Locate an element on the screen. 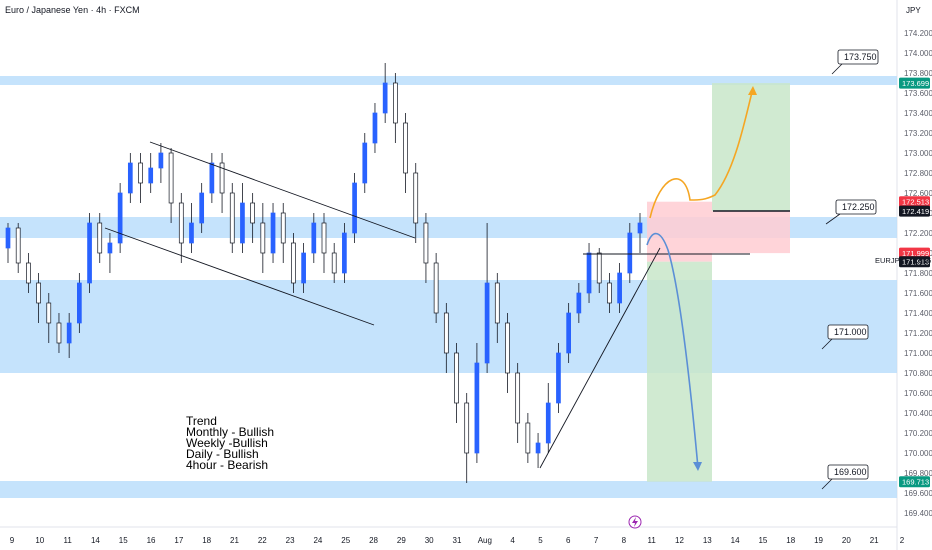 This screenshot has width=932, height=550. time-tick-label: 13 is located at coordinates (707, 540).